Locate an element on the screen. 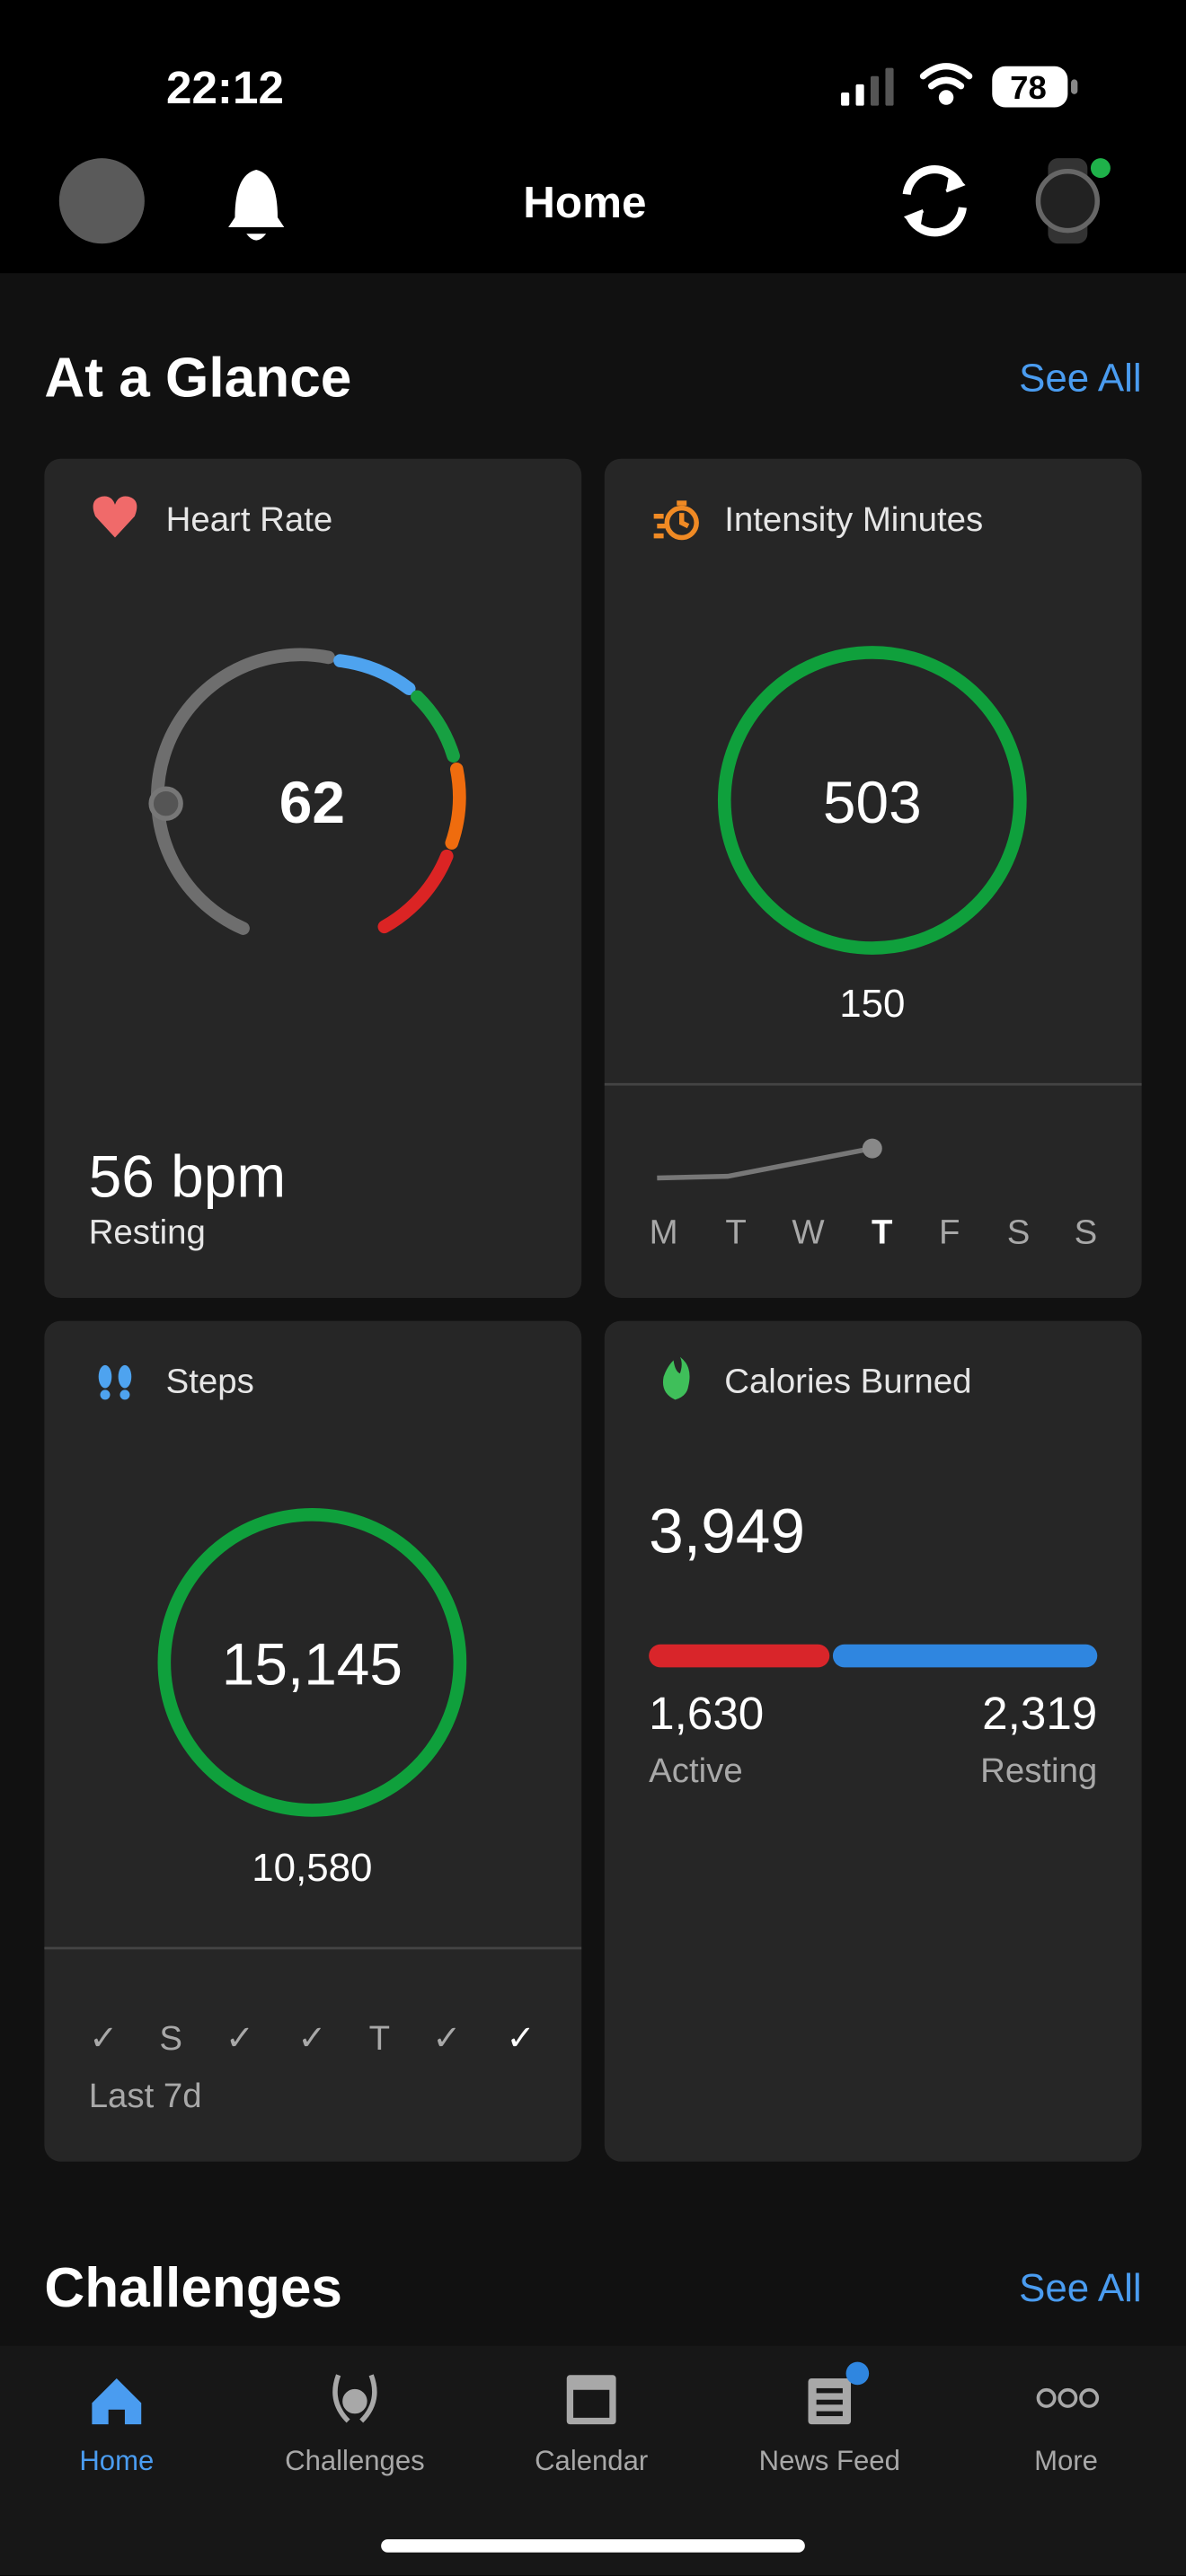 The width and height of the screenshot is (1186, 2576). sparkline-dot is located at coordinates (872, 1148).